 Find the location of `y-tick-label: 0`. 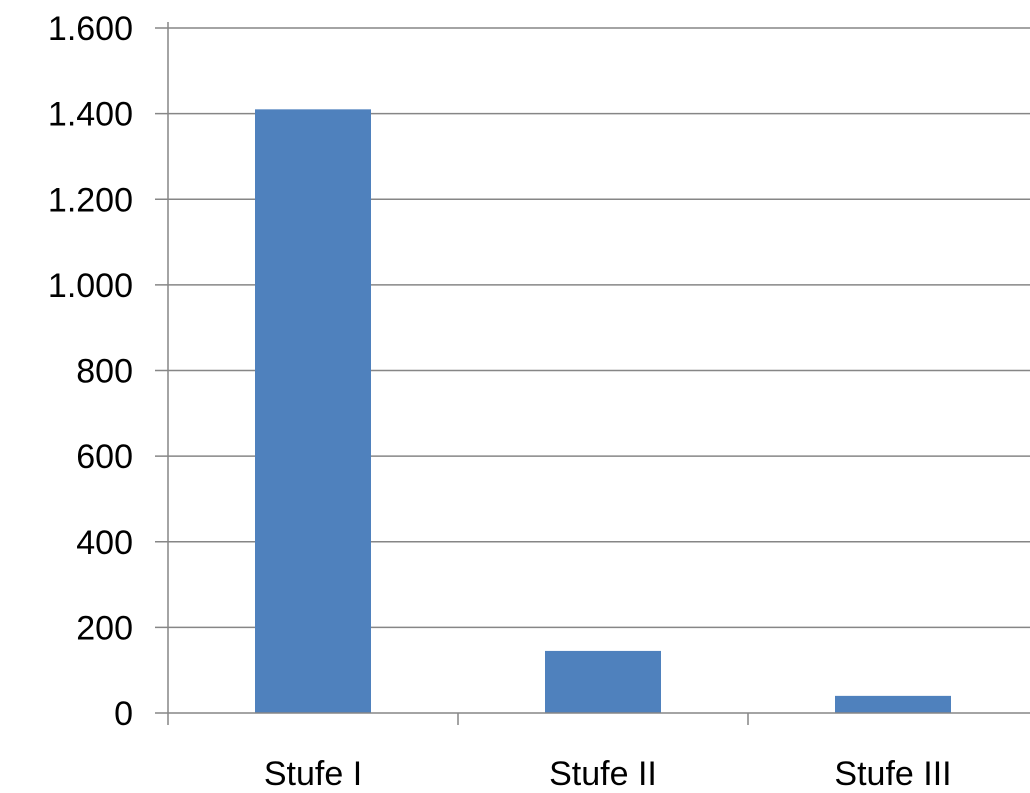

y-tick-label: 0 is located at coordinates (123, 714).